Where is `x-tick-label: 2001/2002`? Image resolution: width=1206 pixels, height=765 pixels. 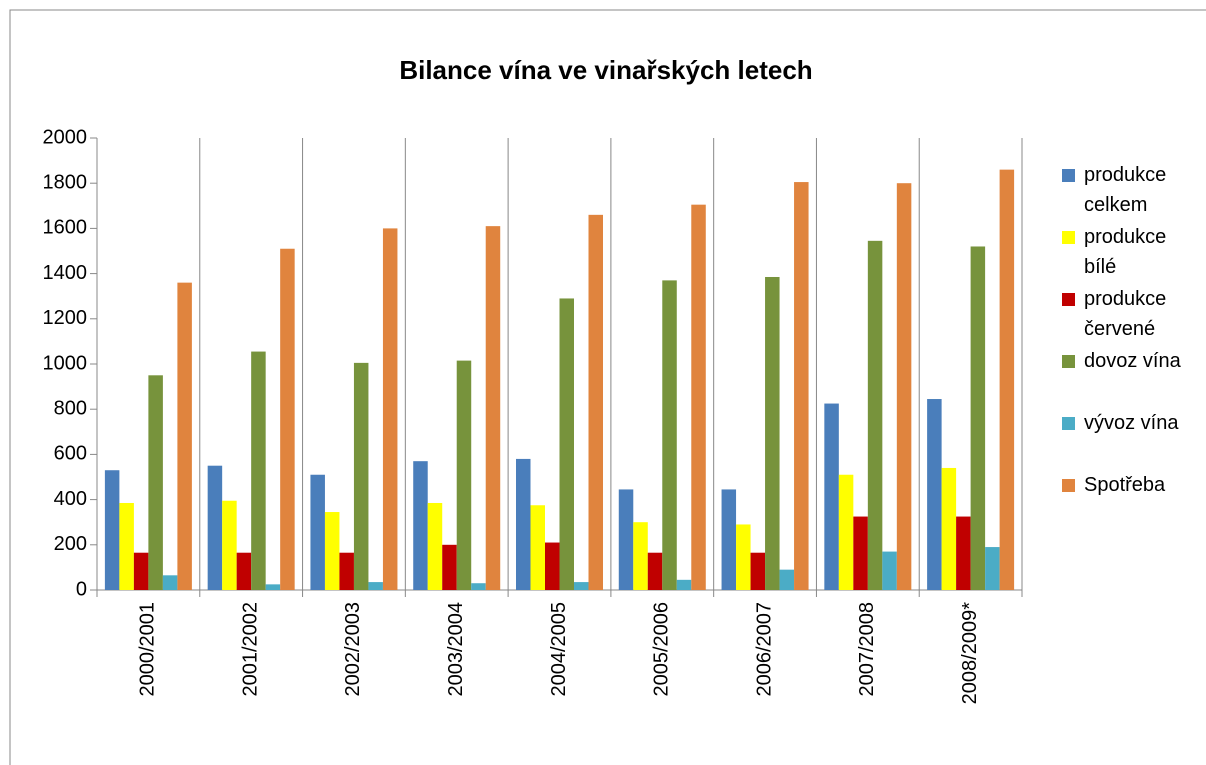
x-tick-label: 2001/2002 is located at coordinates (250, 649).